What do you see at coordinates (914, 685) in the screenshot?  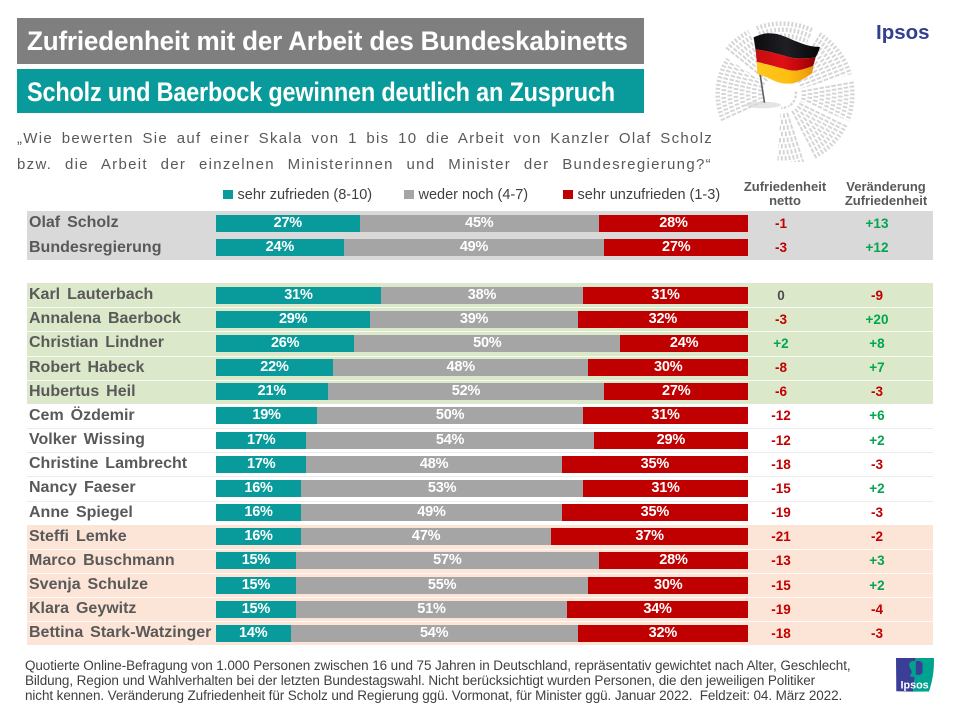 I see `svg-text: Ipsos` at bounding box center [914, 685].